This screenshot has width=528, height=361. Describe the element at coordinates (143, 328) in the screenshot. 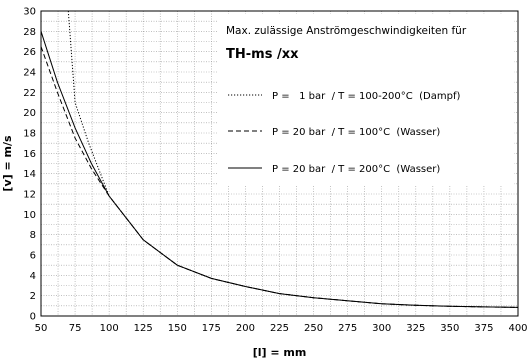

I see `x-tick-label: 125` at that location.